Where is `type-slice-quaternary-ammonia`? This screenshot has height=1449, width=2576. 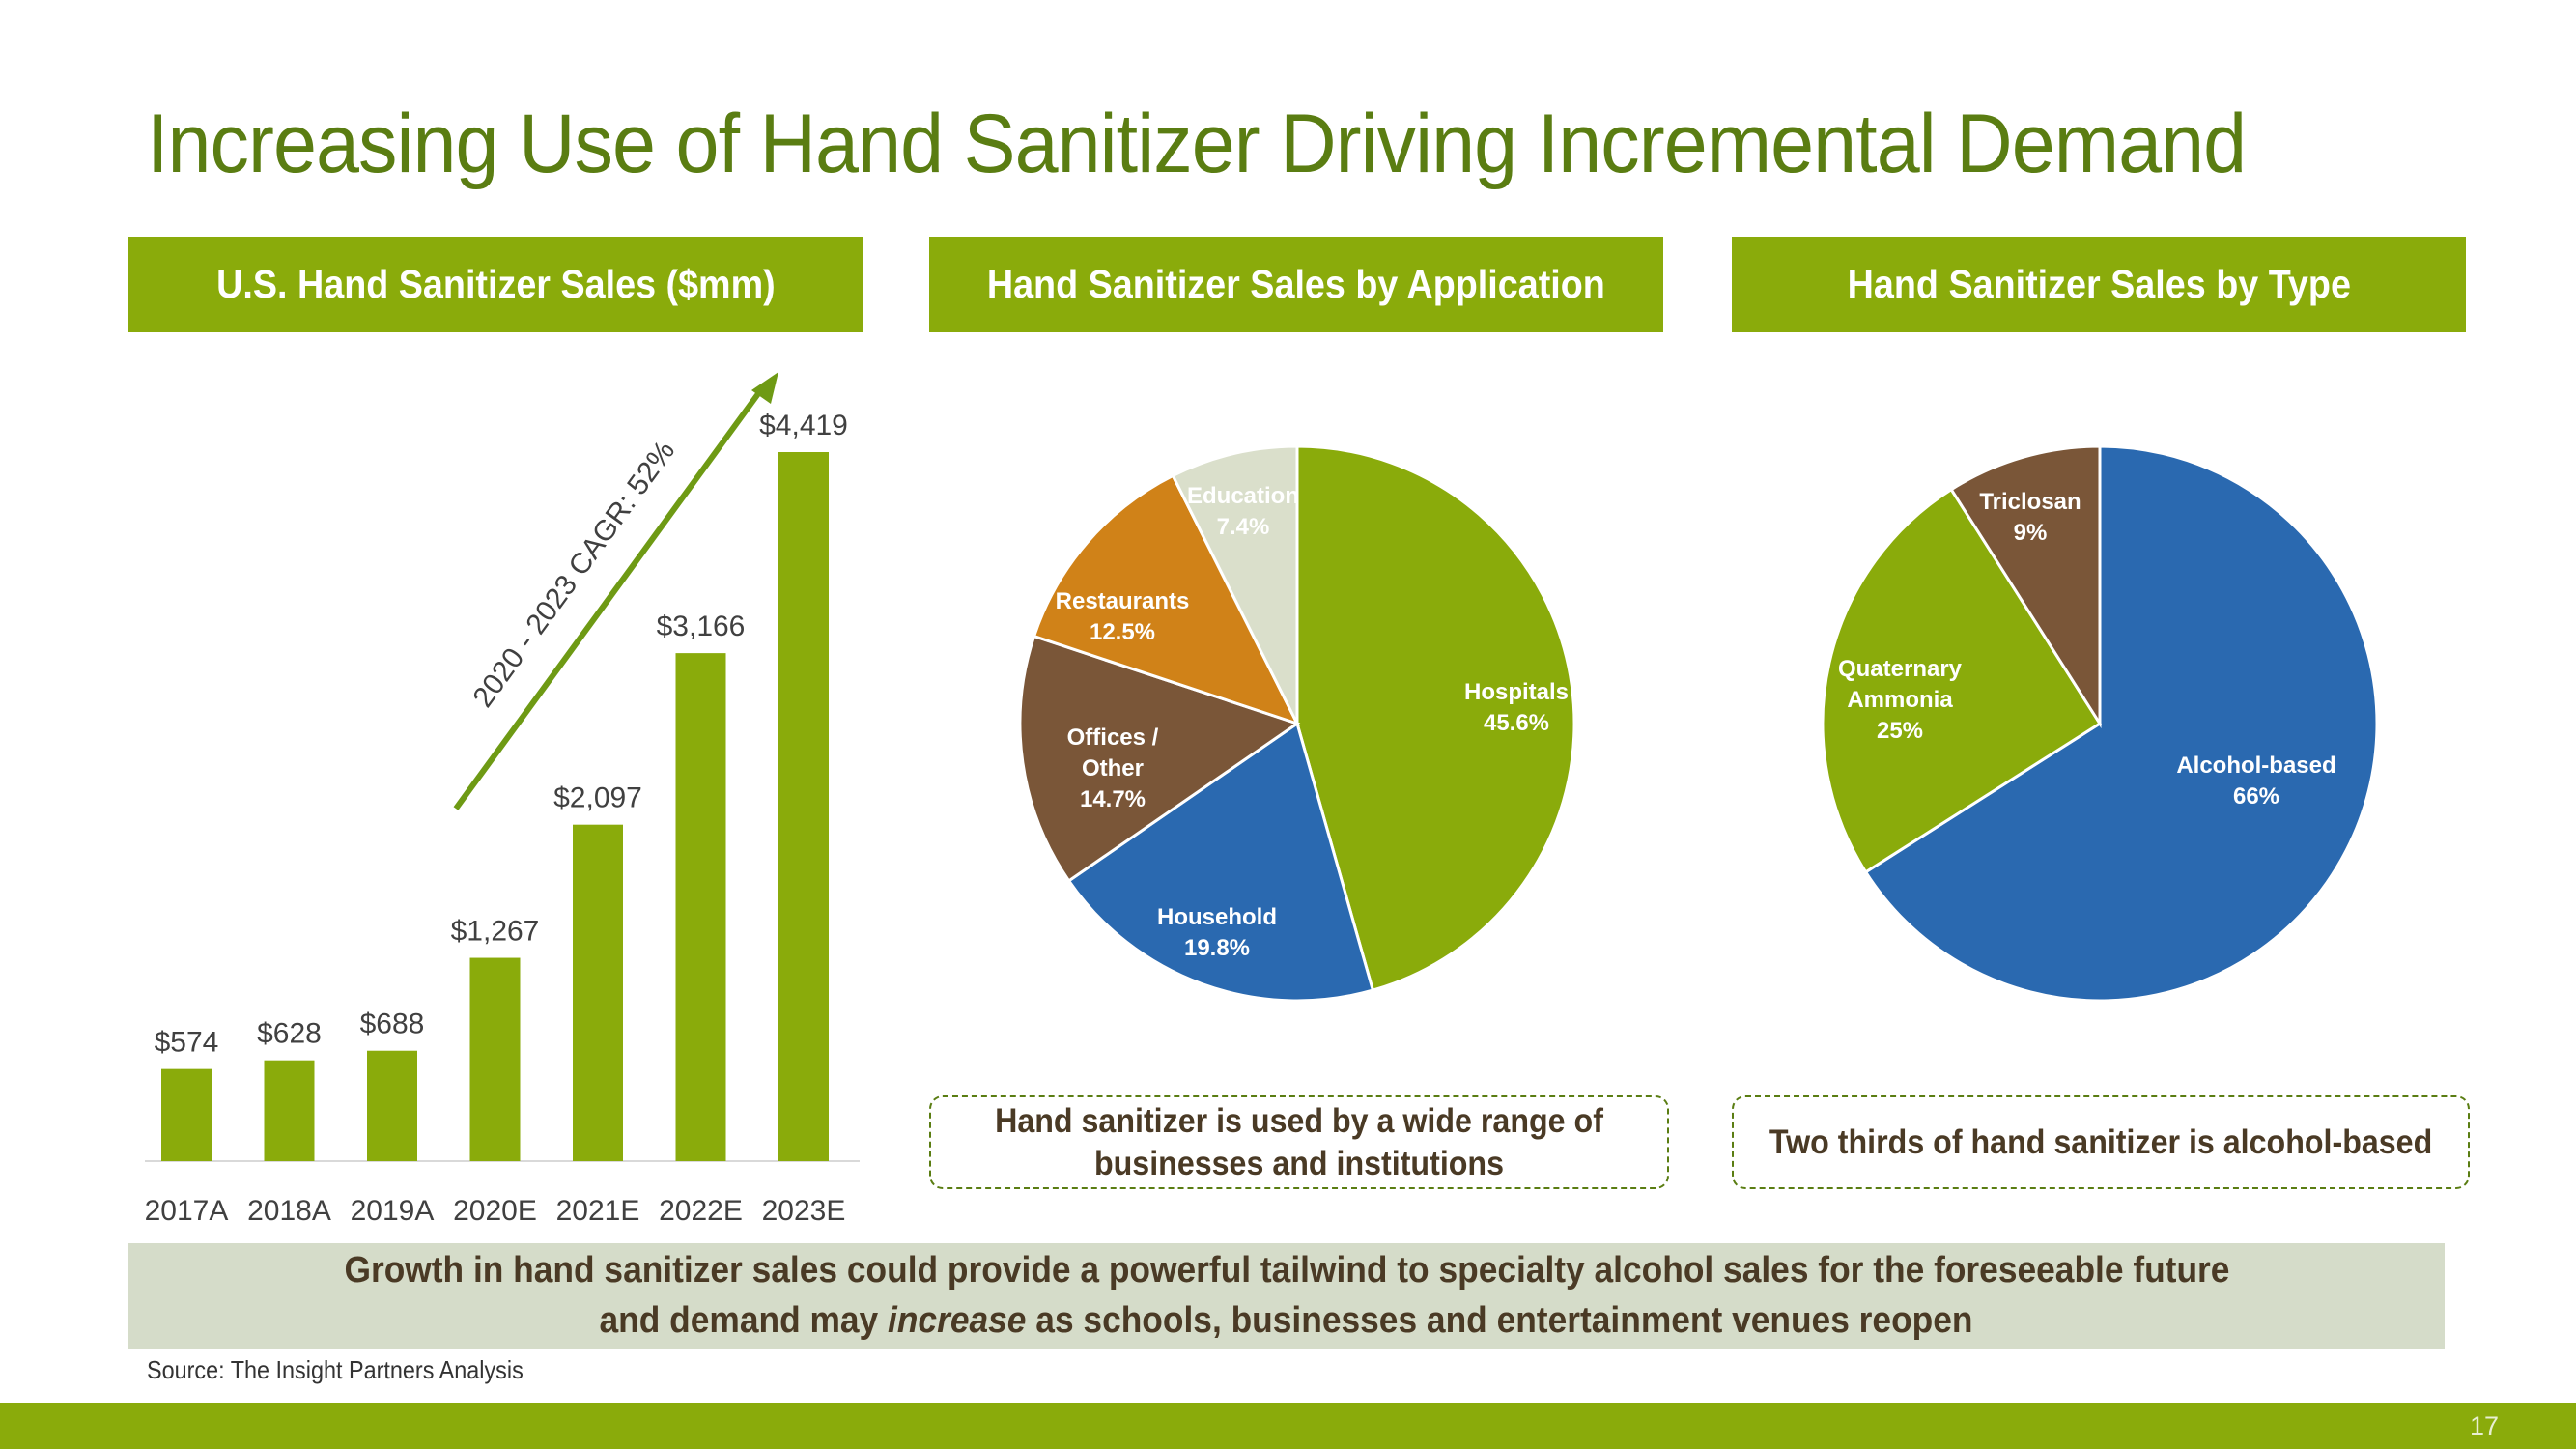 type-slice-quaternary-ammonia is located at coordinates (1962, 680).